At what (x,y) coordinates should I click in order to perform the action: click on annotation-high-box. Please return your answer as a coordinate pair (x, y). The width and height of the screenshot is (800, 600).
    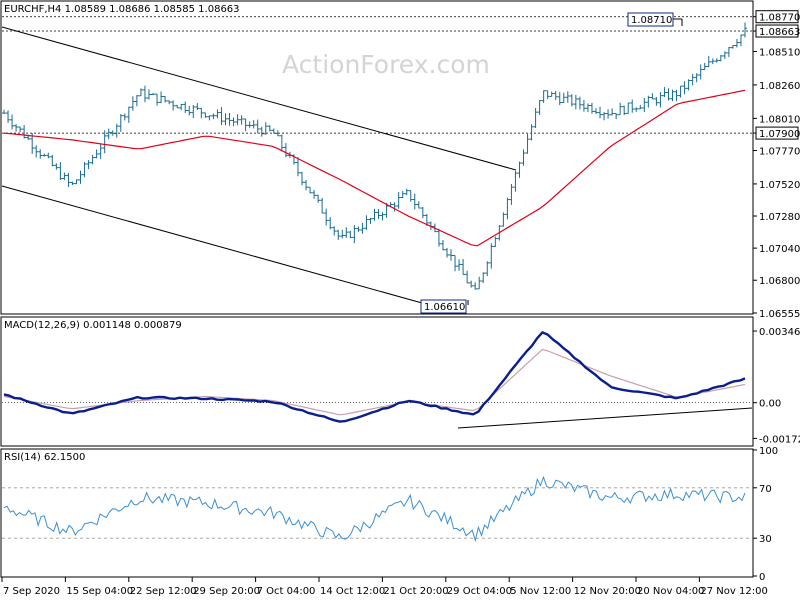
    Looking at the image, I should click on (650, 19).